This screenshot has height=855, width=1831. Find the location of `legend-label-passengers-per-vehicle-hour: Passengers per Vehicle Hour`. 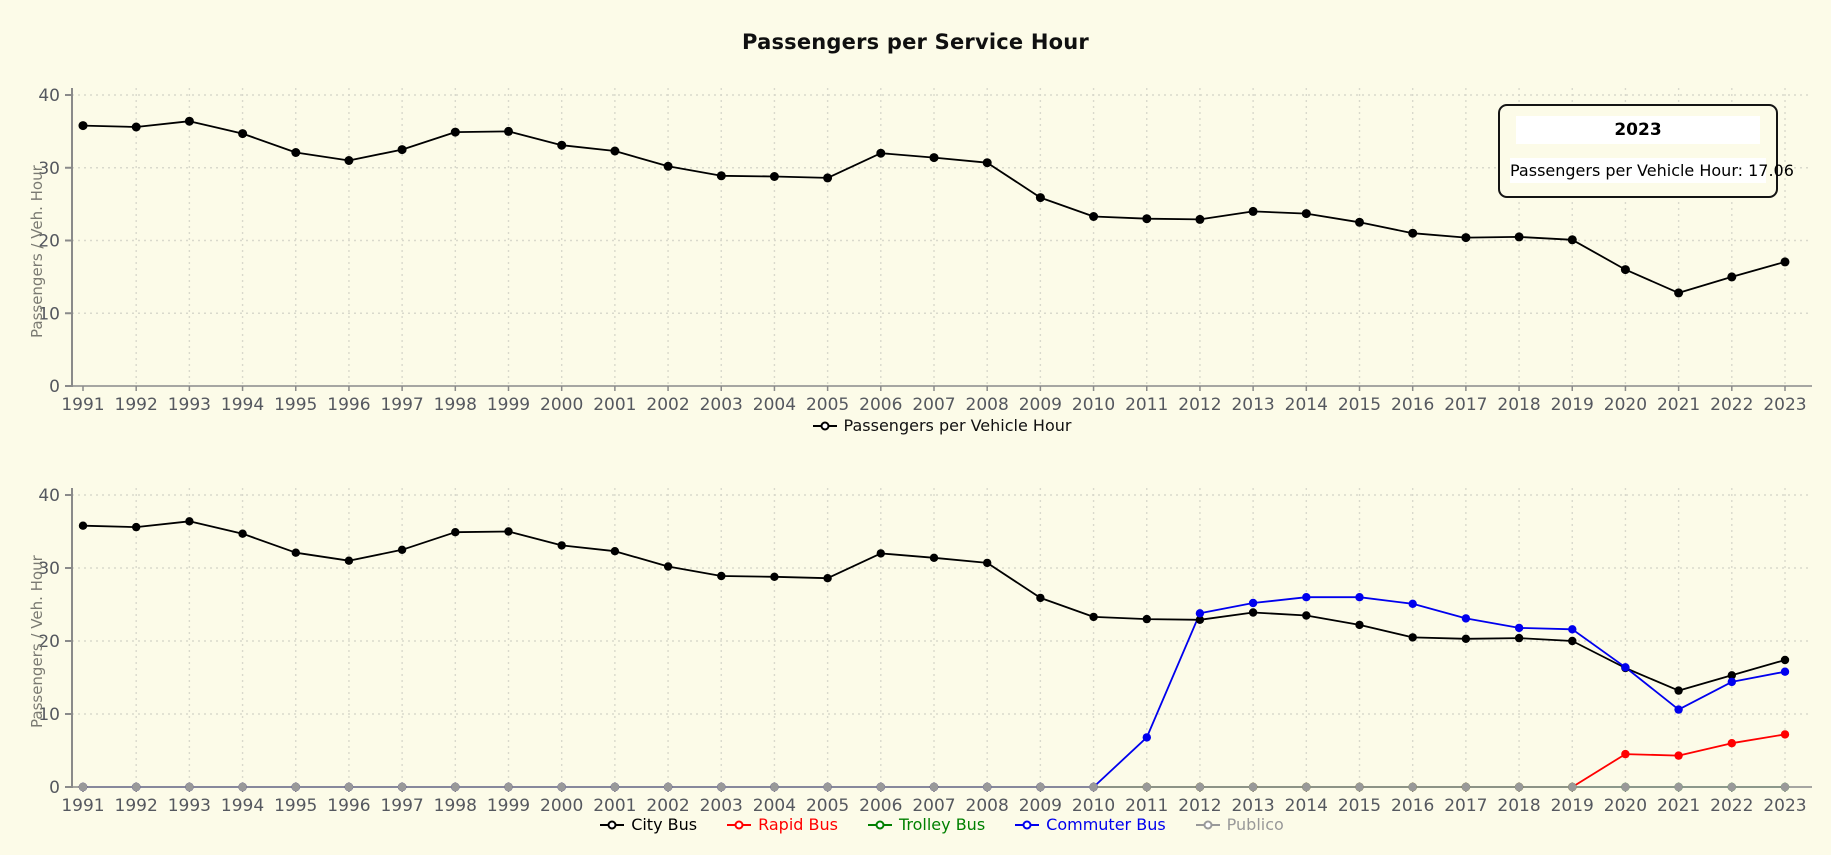

legend-label-passengers-per-vehicle-hour: Passengers per Vehicle Hour is located at coordinates (957, 425).